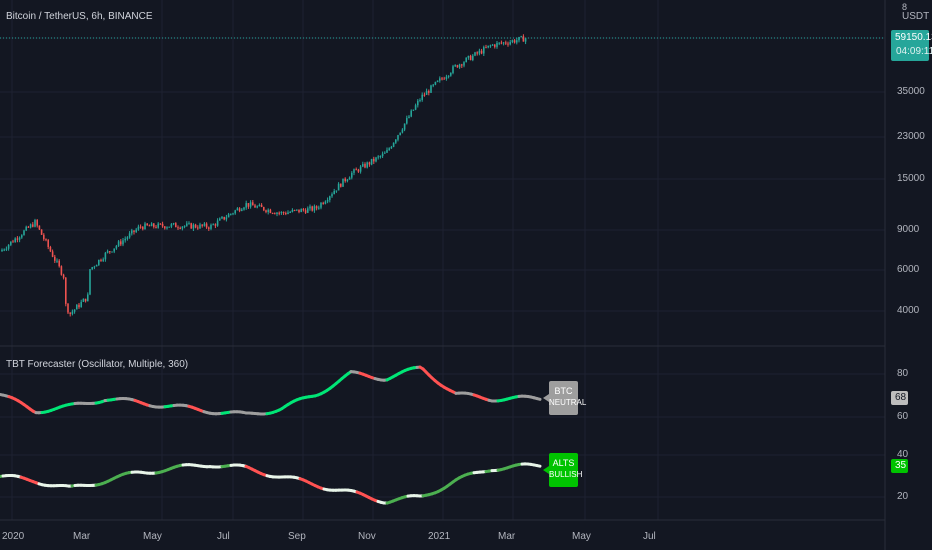  Describe the element at coordinates (911, 91) in the screenshot. I see `price-tick: 35000` at that location.